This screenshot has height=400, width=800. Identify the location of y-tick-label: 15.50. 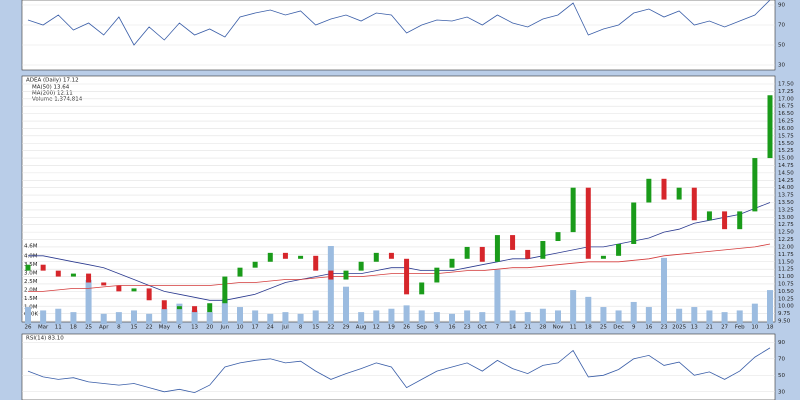
(786, 144).